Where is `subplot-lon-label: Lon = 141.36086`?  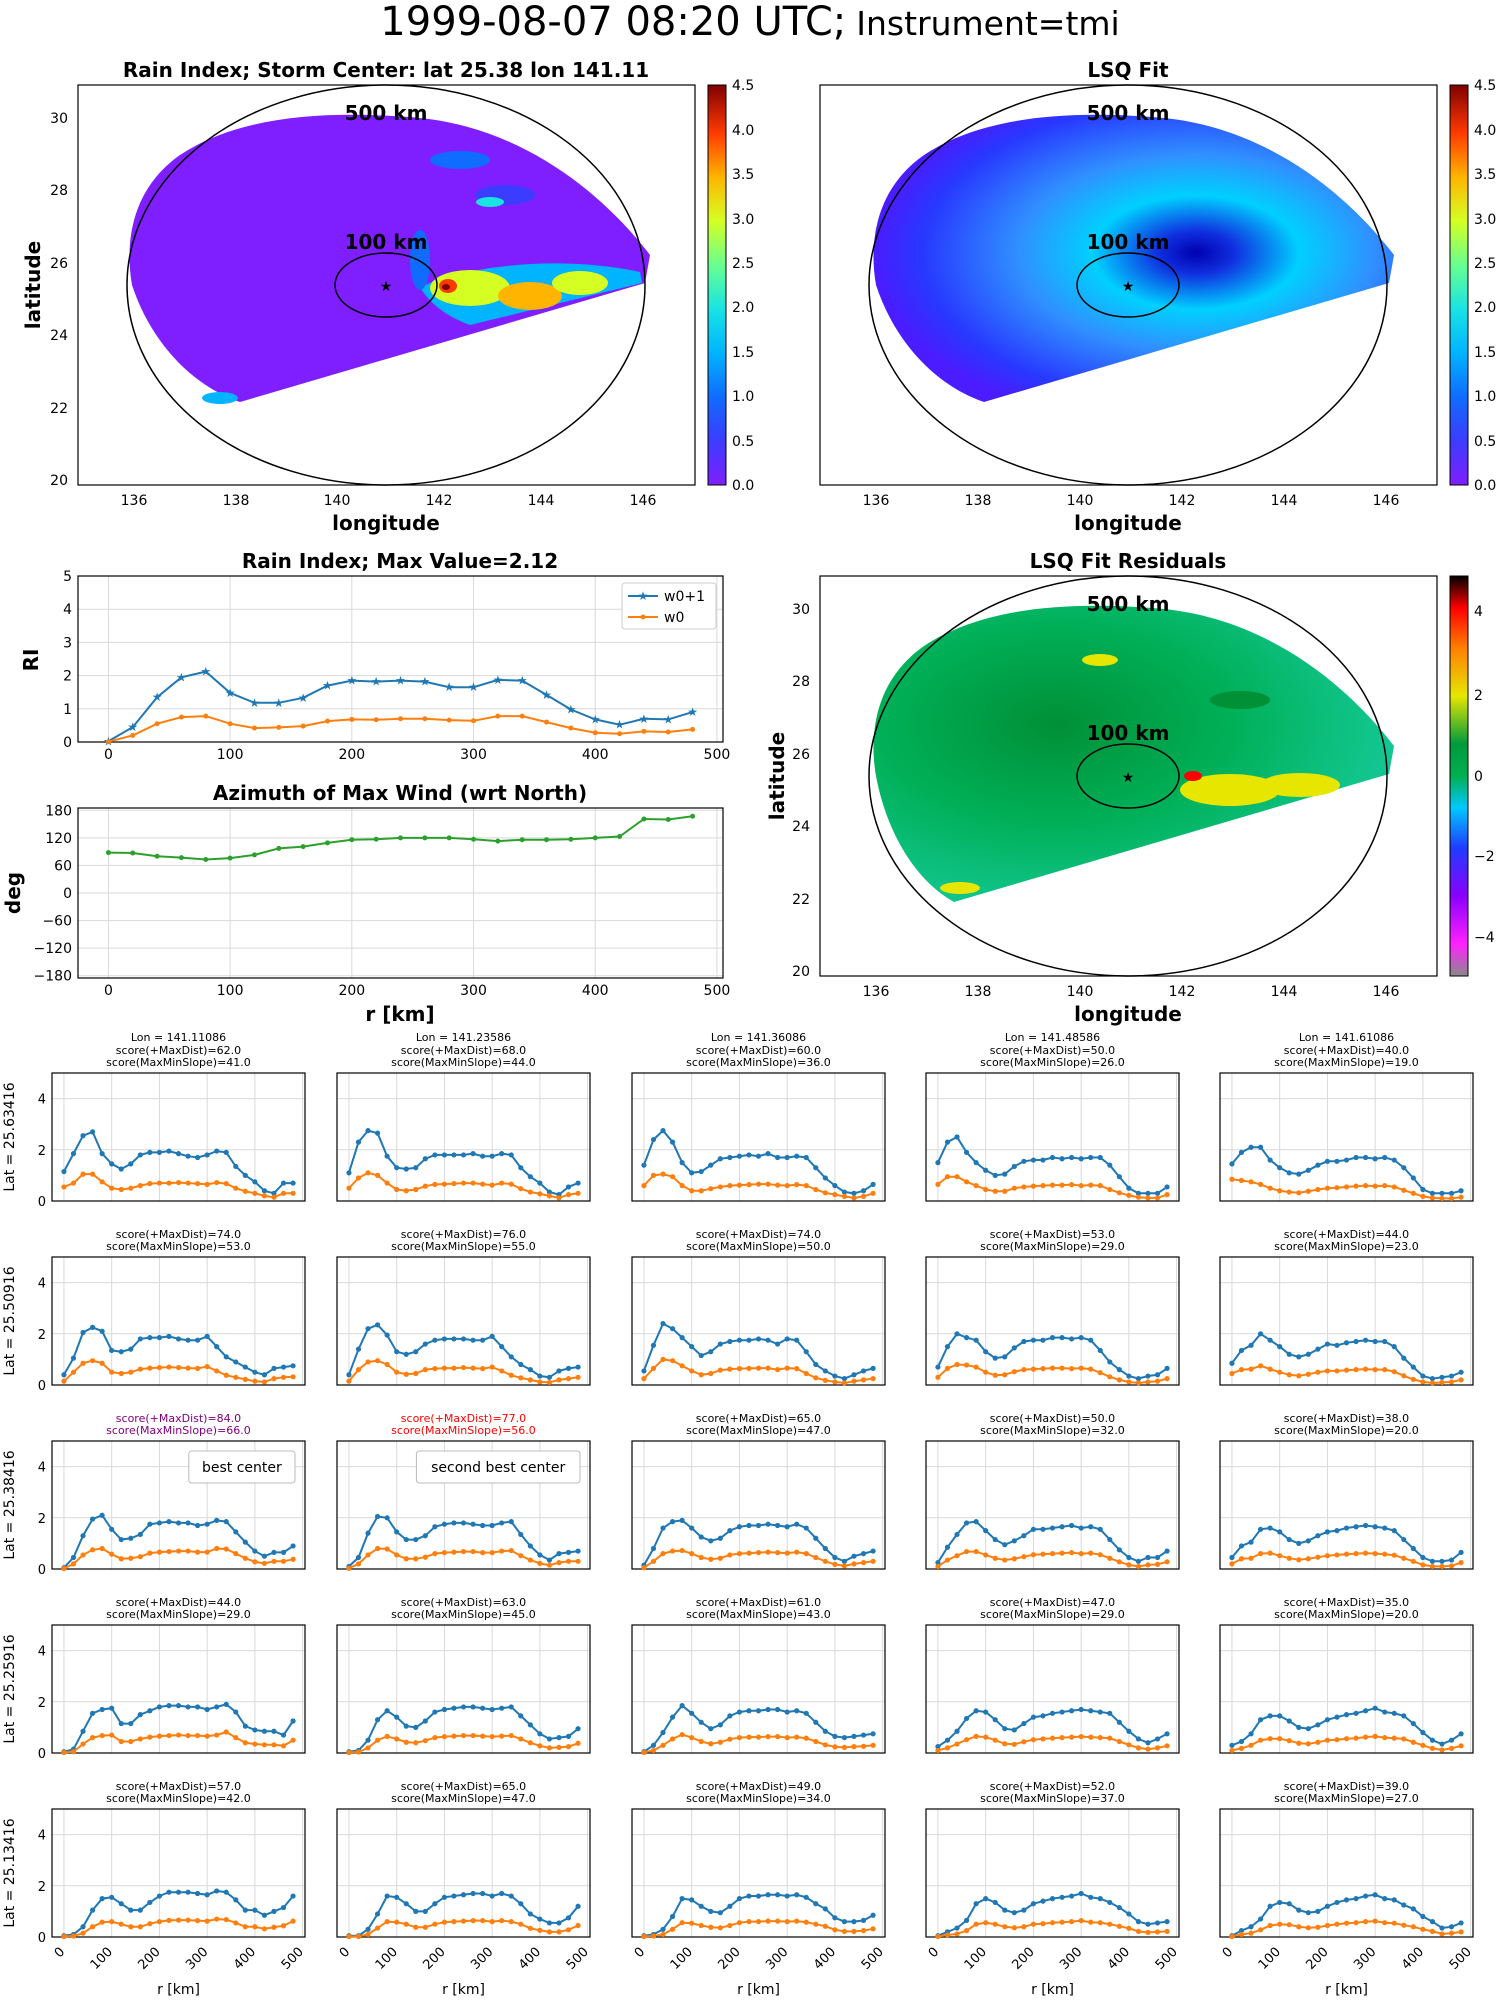 subplot-lon-label: Lon = 141.36086 is located at coordinates (758, 1037).